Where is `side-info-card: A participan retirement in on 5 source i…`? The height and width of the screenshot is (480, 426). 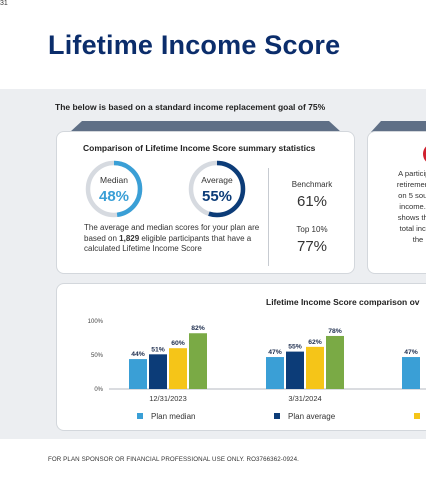 side-info-card: A participan retirement in on 5 source i… is located at coordinates (396, 202).